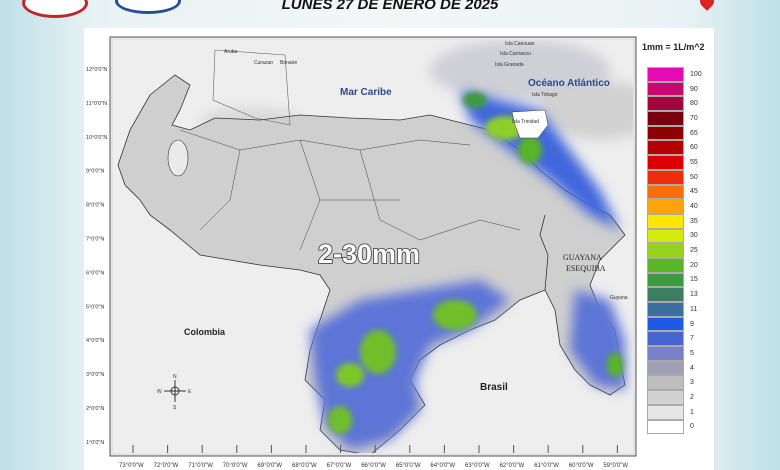  Describe the element at coordinates (692, 397) in the screenshot. I see `legend-value: 2` at that location.